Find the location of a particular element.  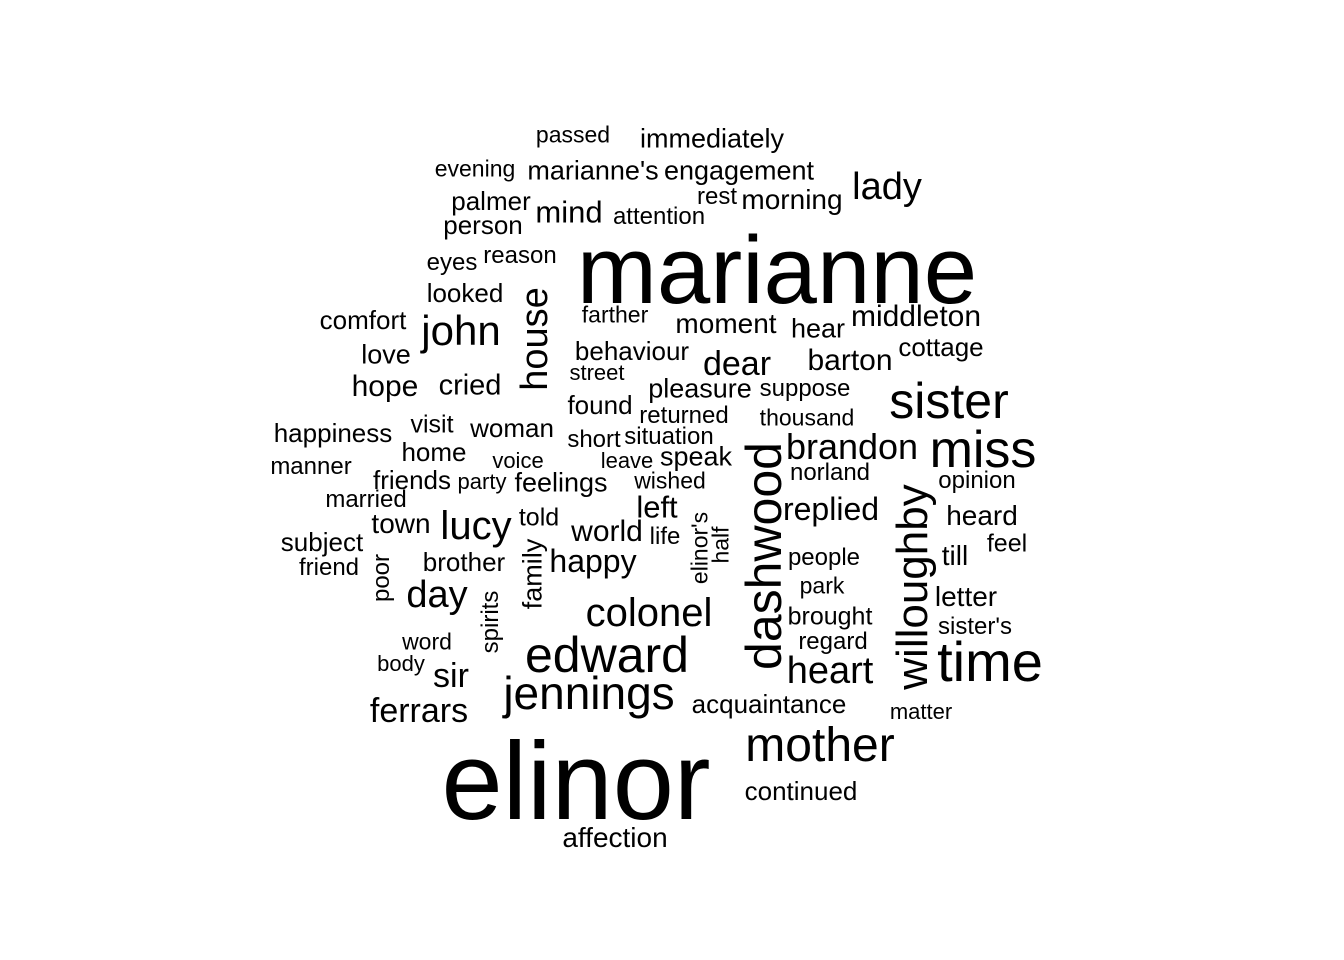

word-john: john is located at coordinates (461, 330).